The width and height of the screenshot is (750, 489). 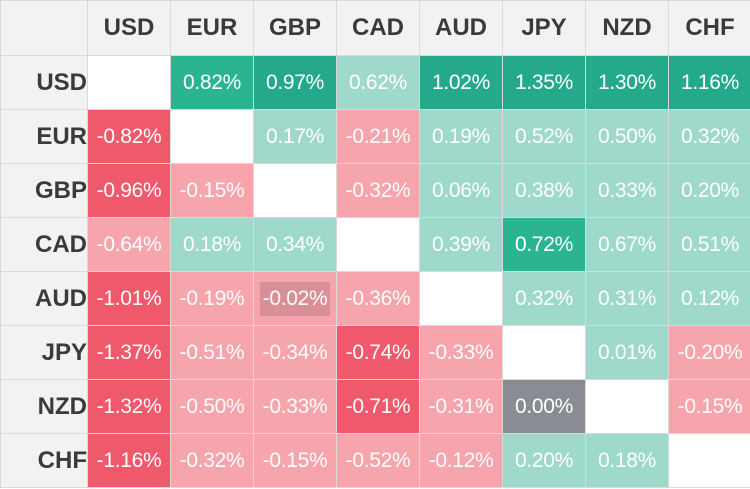 I want to click on cell-value-label: 0.50%, so click(x=627, y=136).